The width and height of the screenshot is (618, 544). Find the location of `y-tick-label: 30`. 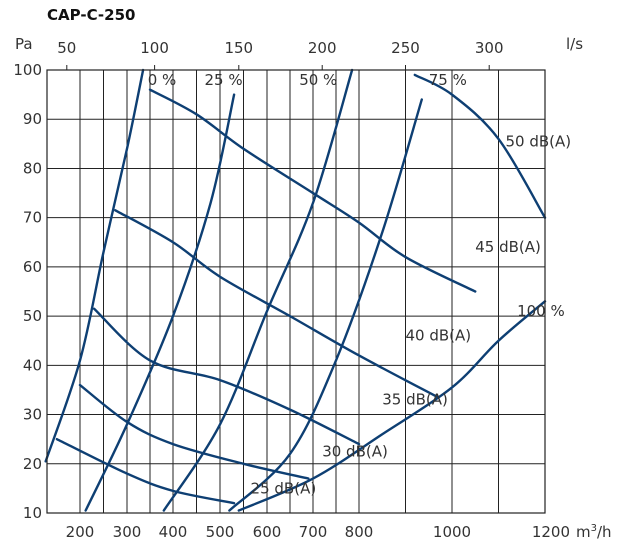

y-tick-label: 30 is located at coordinates (32, 415).